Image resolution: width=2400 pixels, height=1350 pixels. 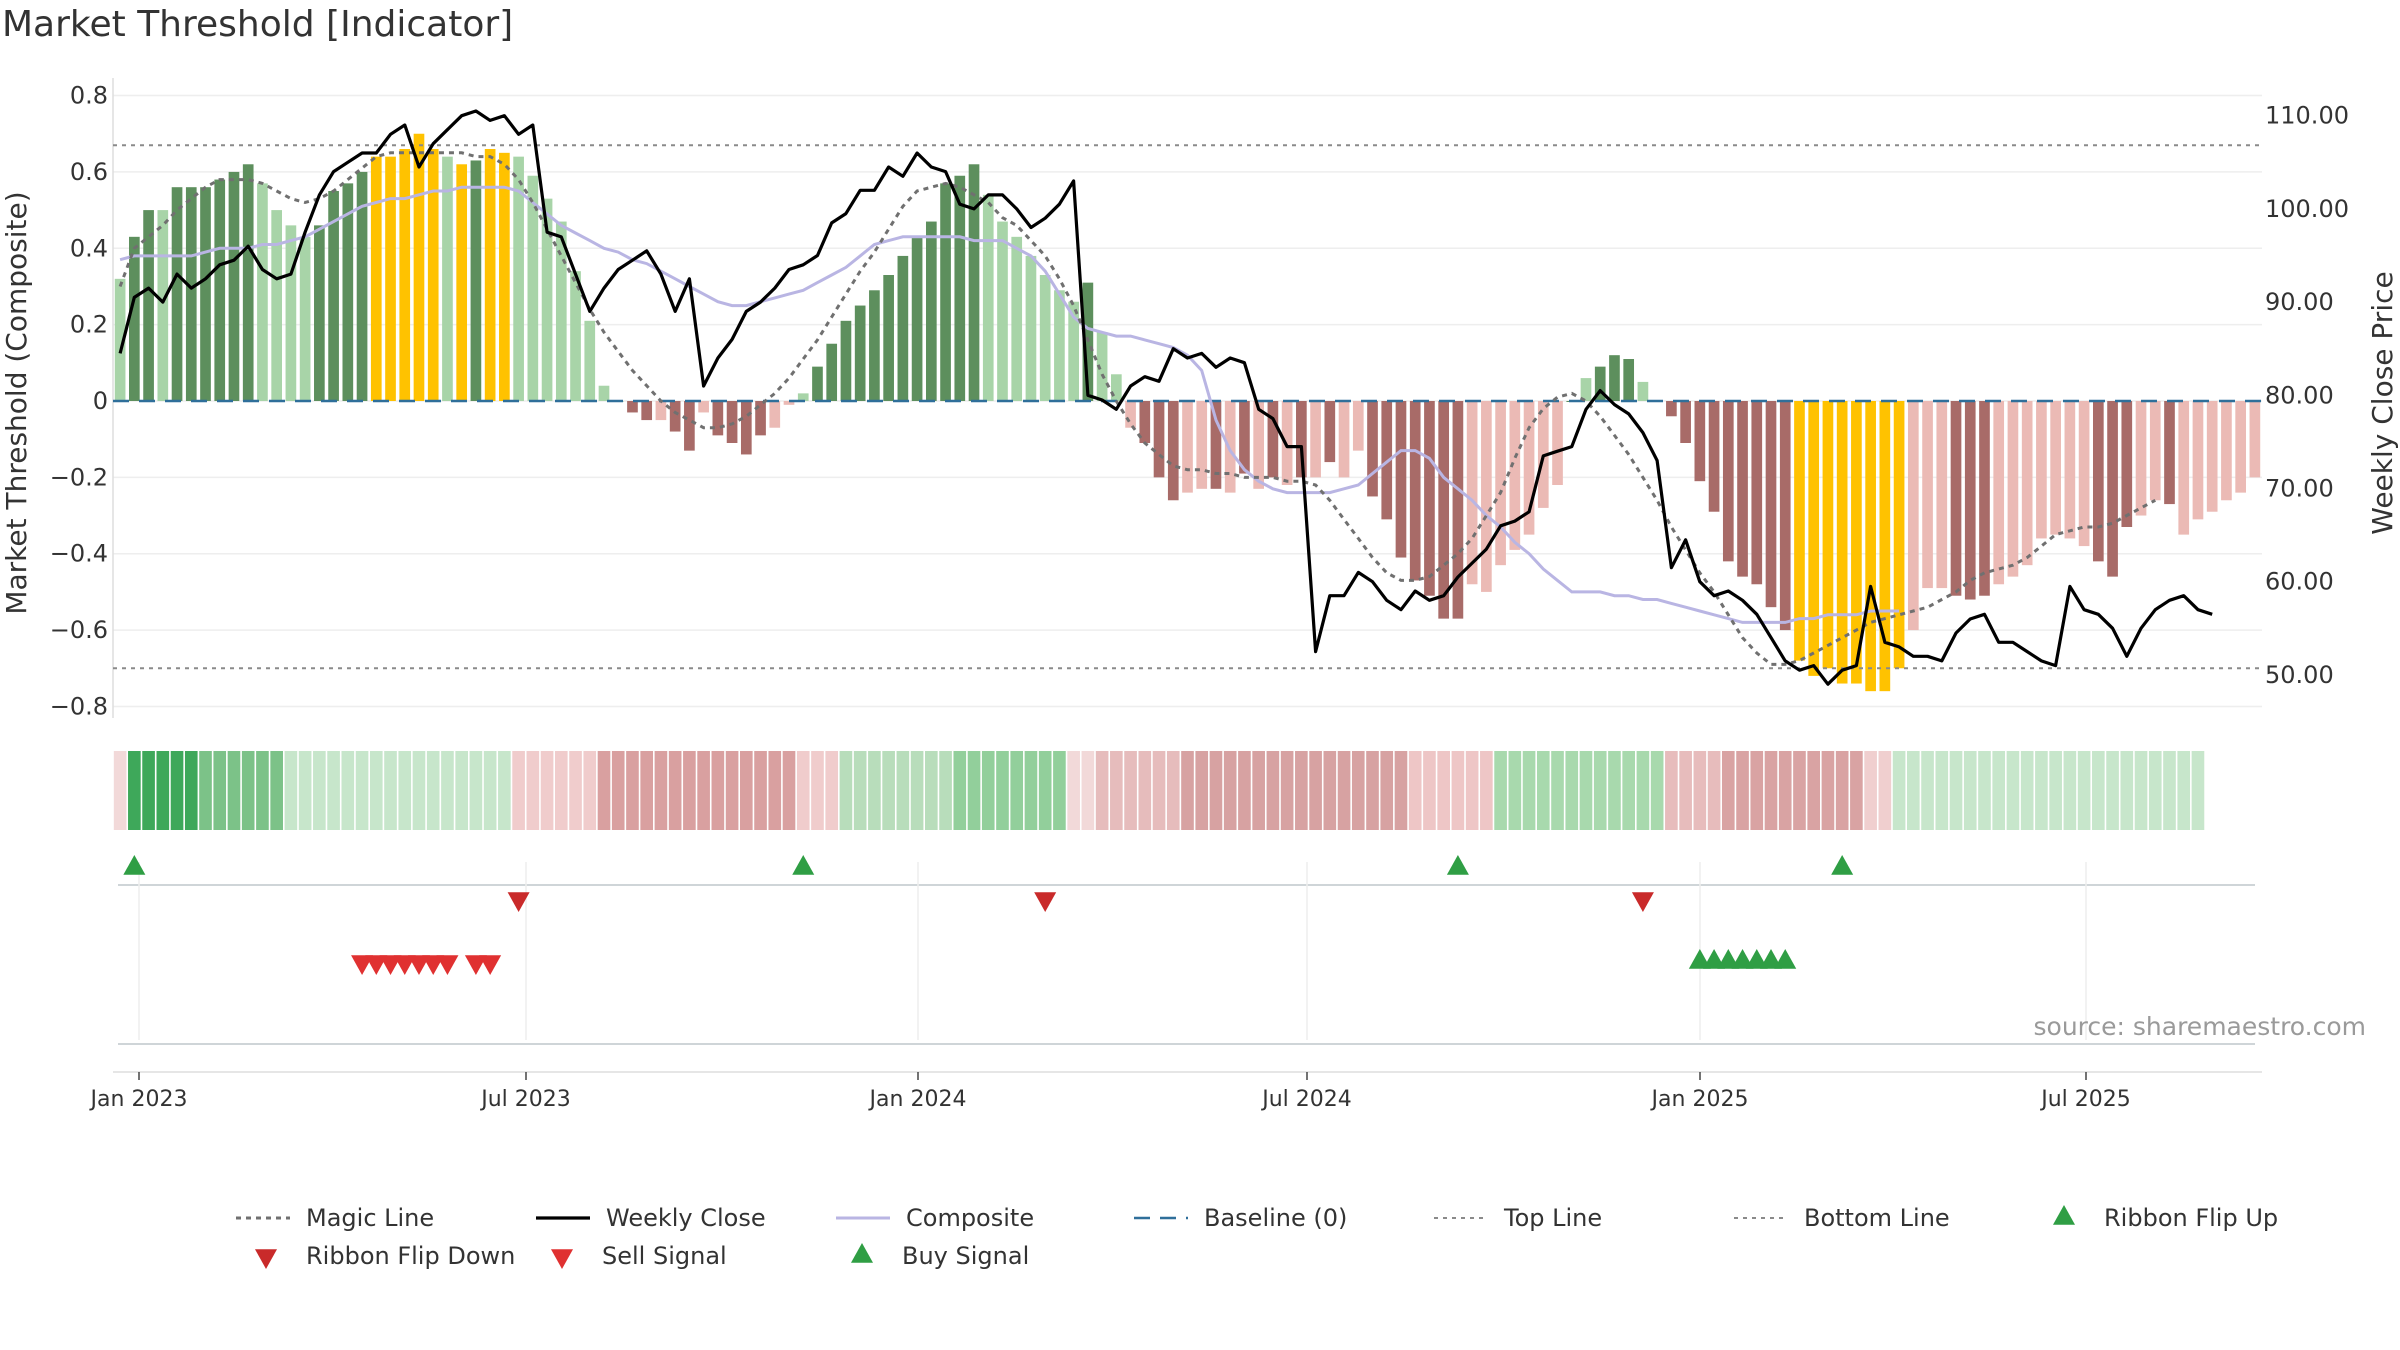 I want to click on y-tick-label-left: −0.6, so click(x=79, y=630).